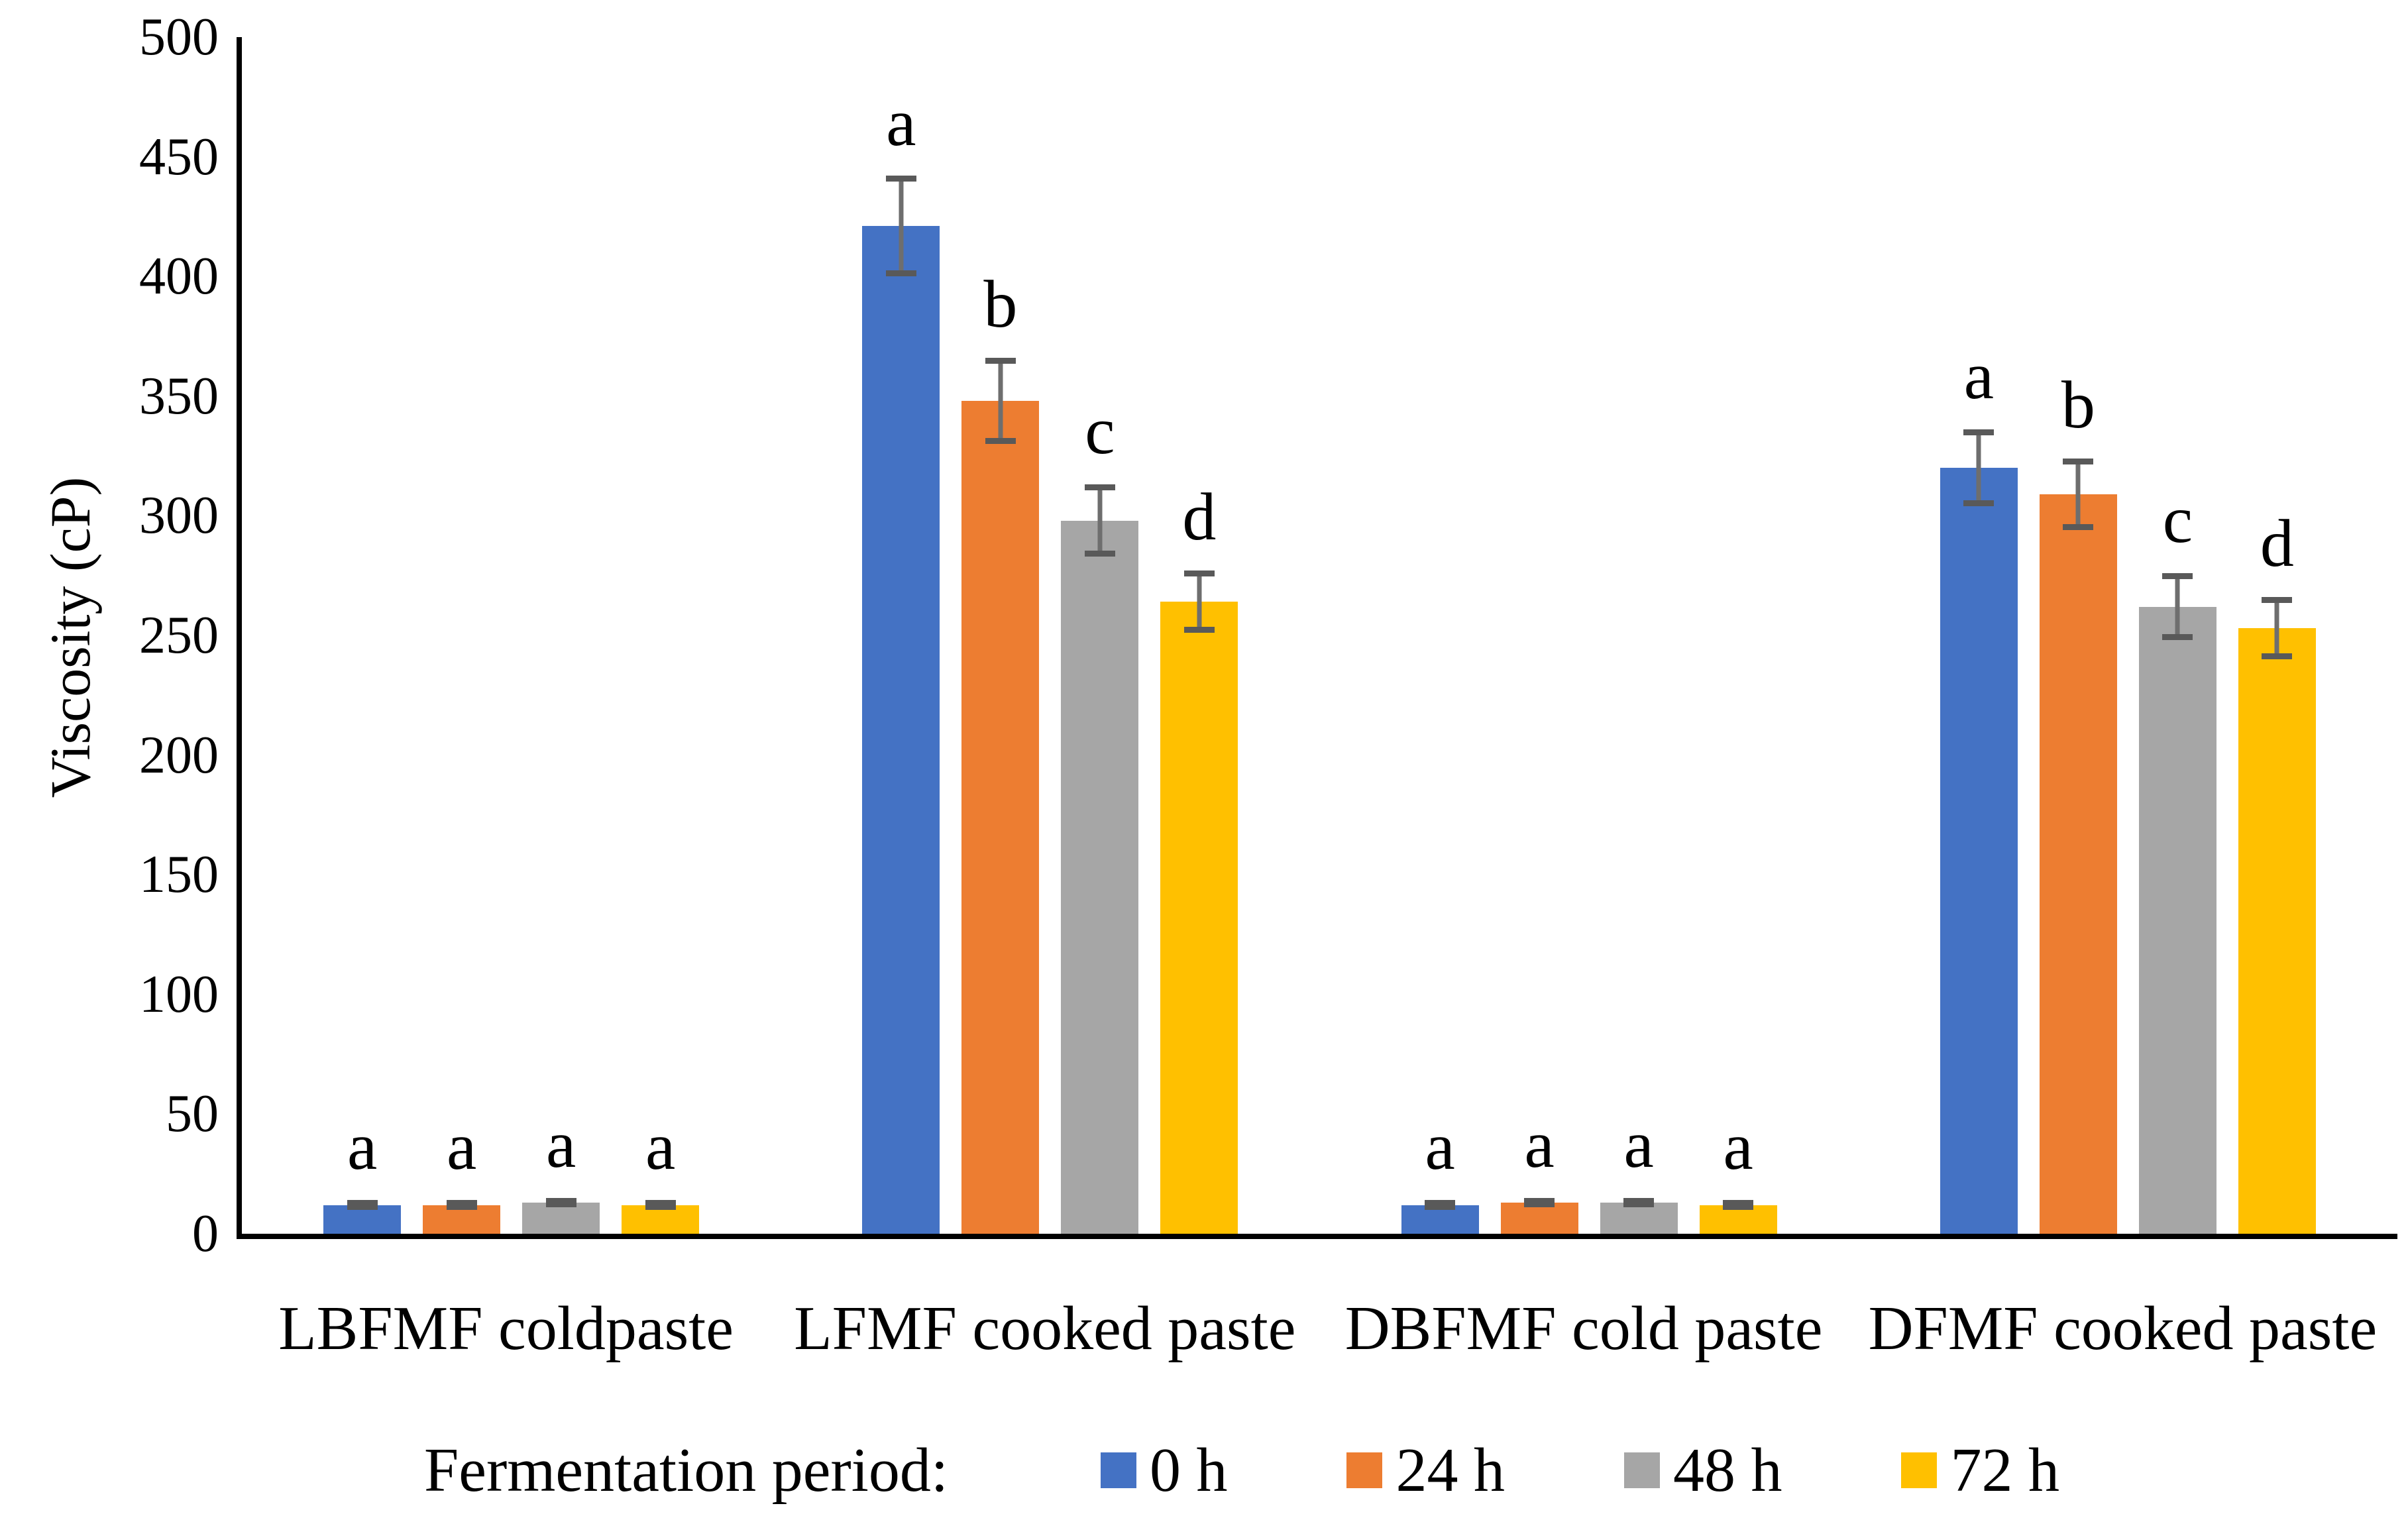 The height and width of the screenshot is (1518, 2408). I want to click on legend-item: 24 h, so click(1425, 1470).